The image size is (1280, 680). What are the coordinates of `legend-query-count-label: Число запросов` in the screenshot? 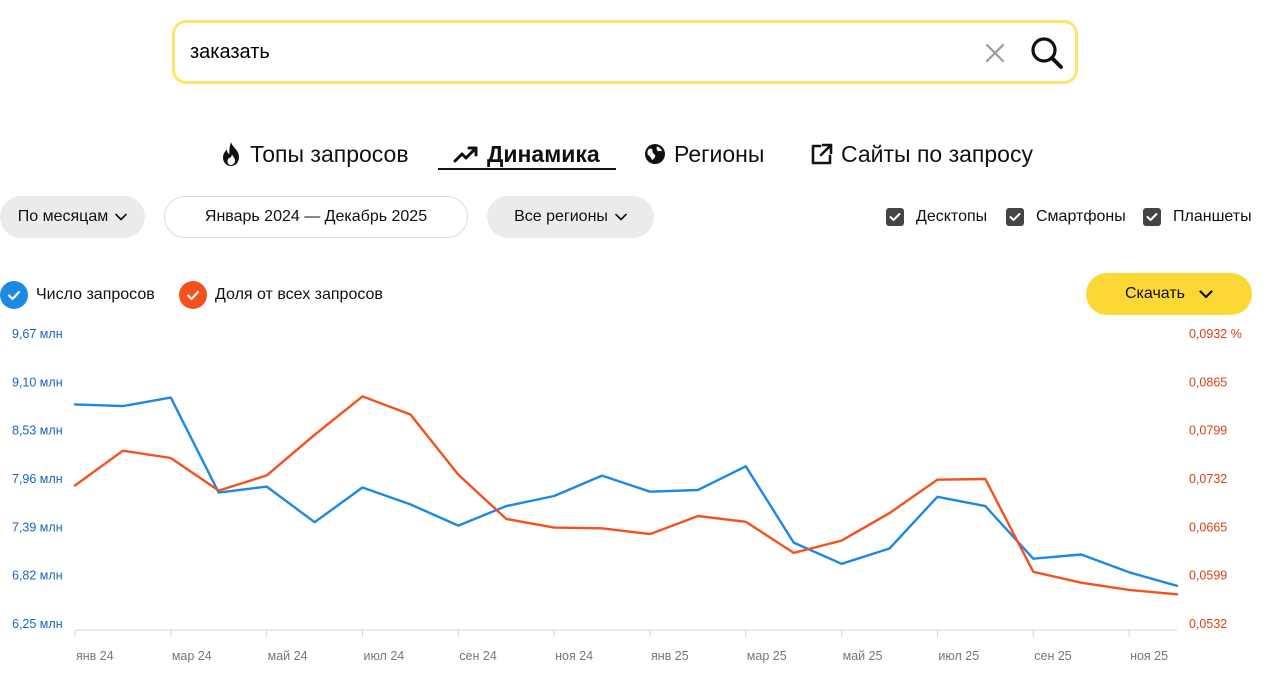 It's located at (95, 294).